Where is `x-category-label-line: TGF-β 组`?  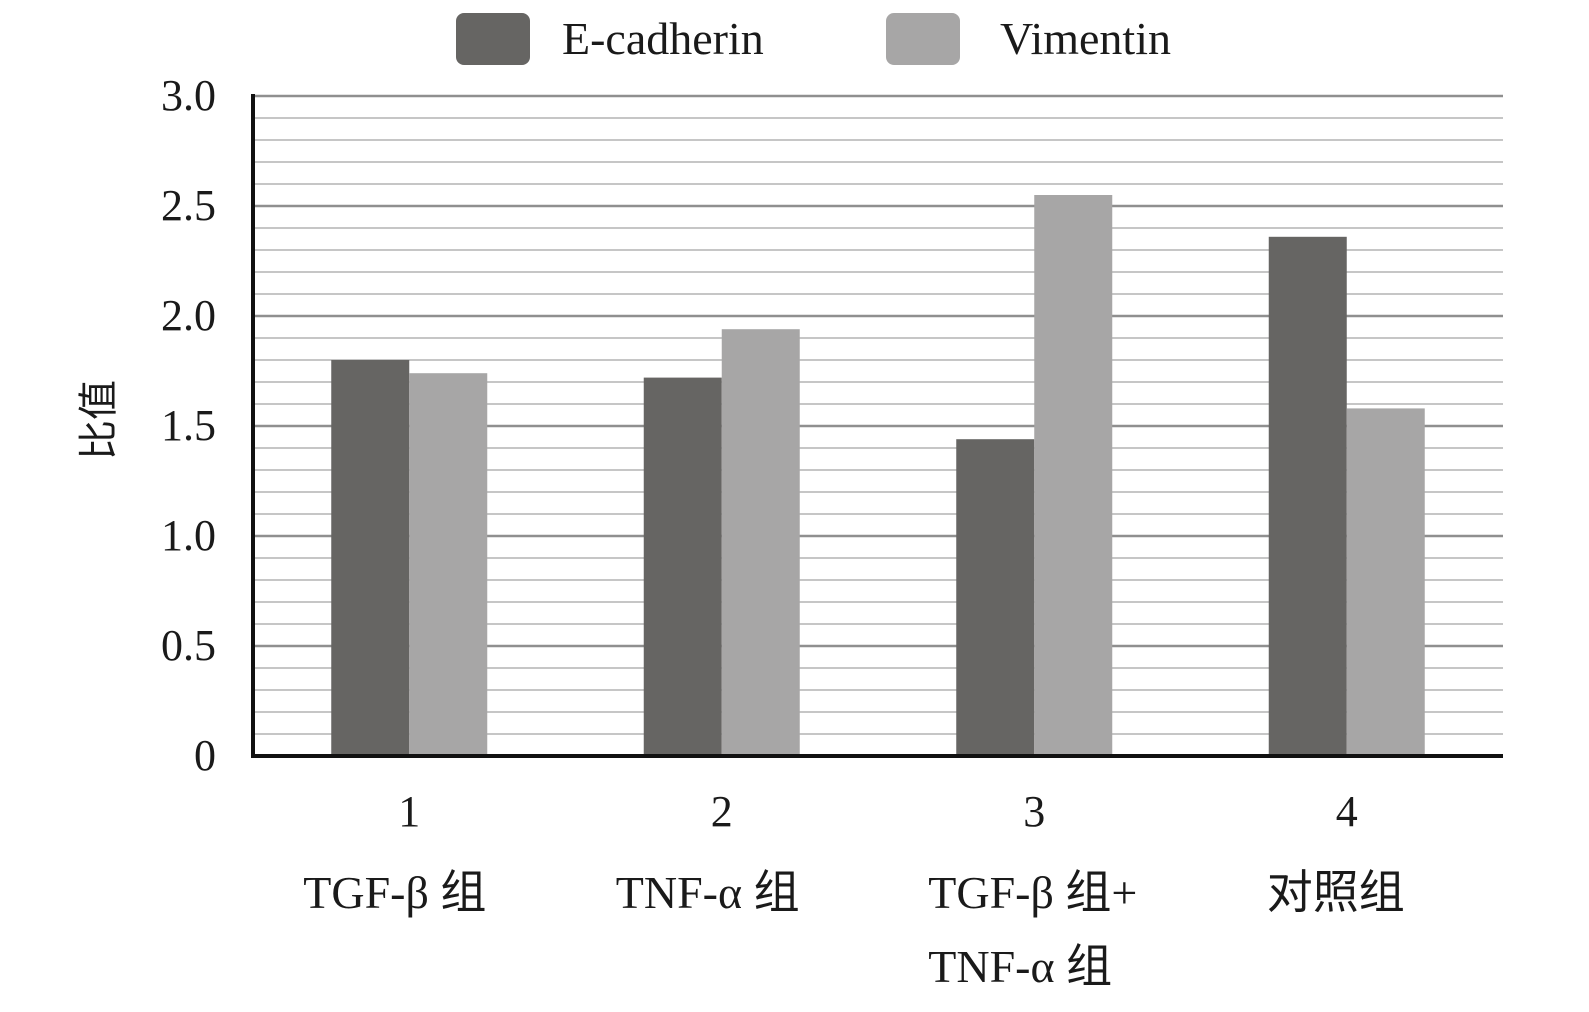
x-category-label-line: TGF-β 组 is located at coordinates (394, 892).